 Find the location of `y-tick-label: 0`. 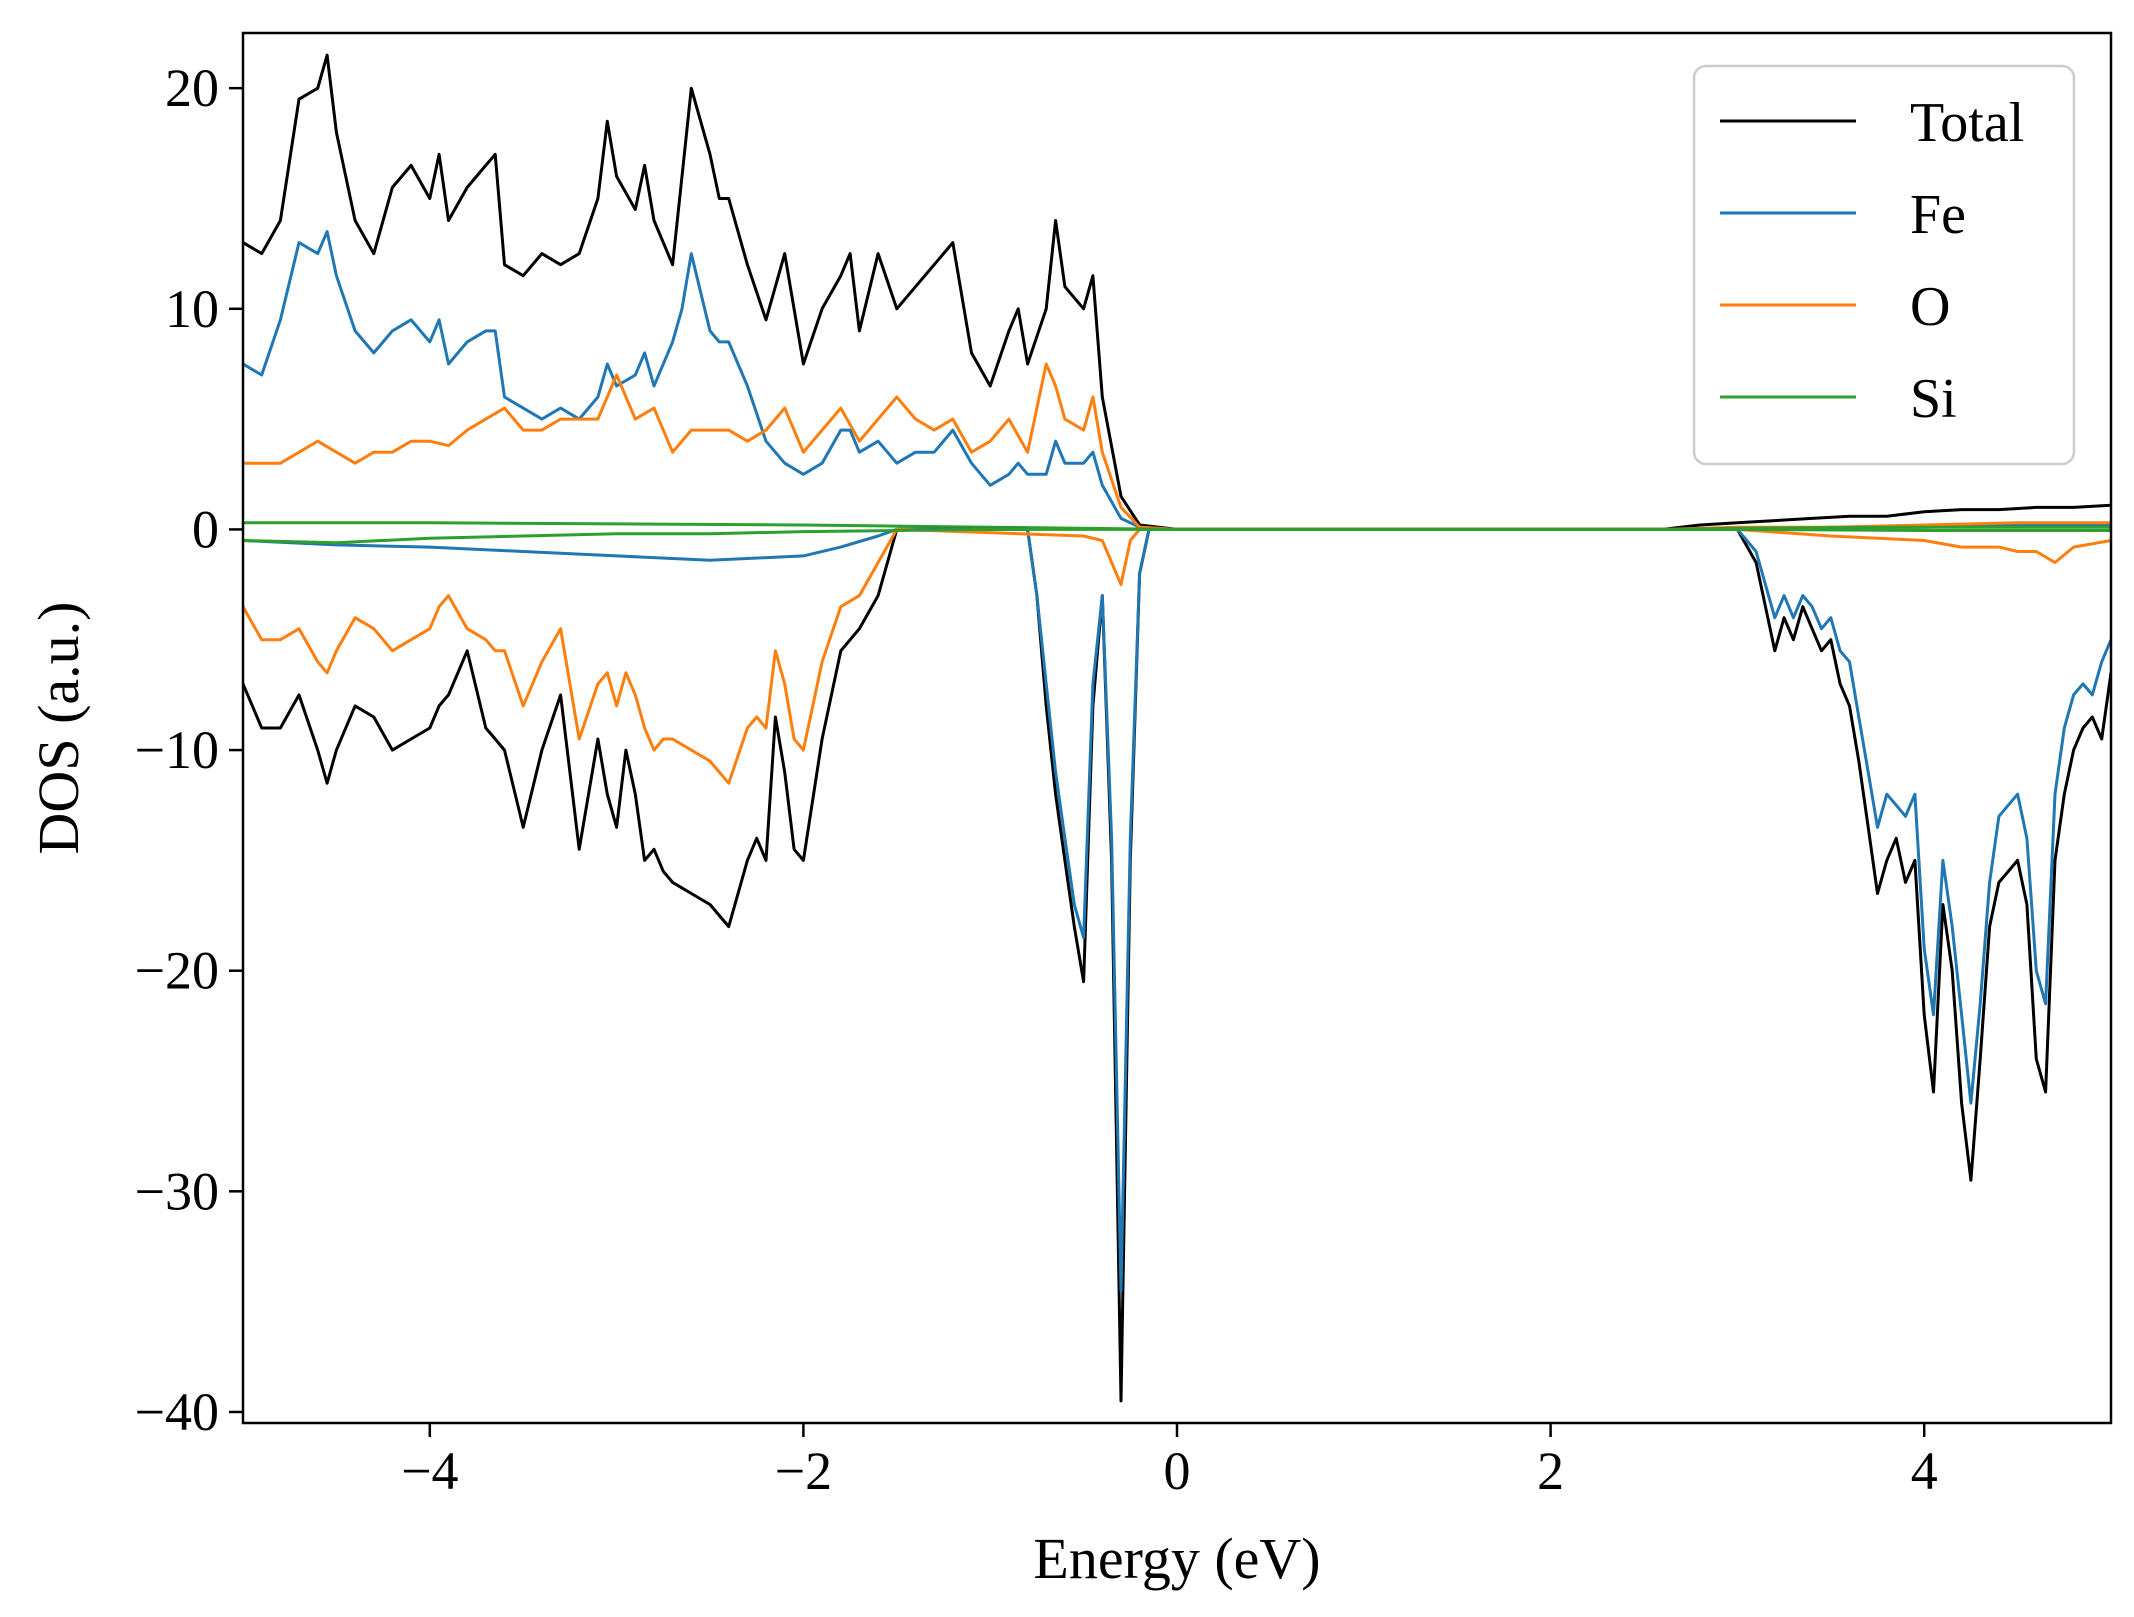

y-tick-label: 0 is located at coordinates (205, 529).